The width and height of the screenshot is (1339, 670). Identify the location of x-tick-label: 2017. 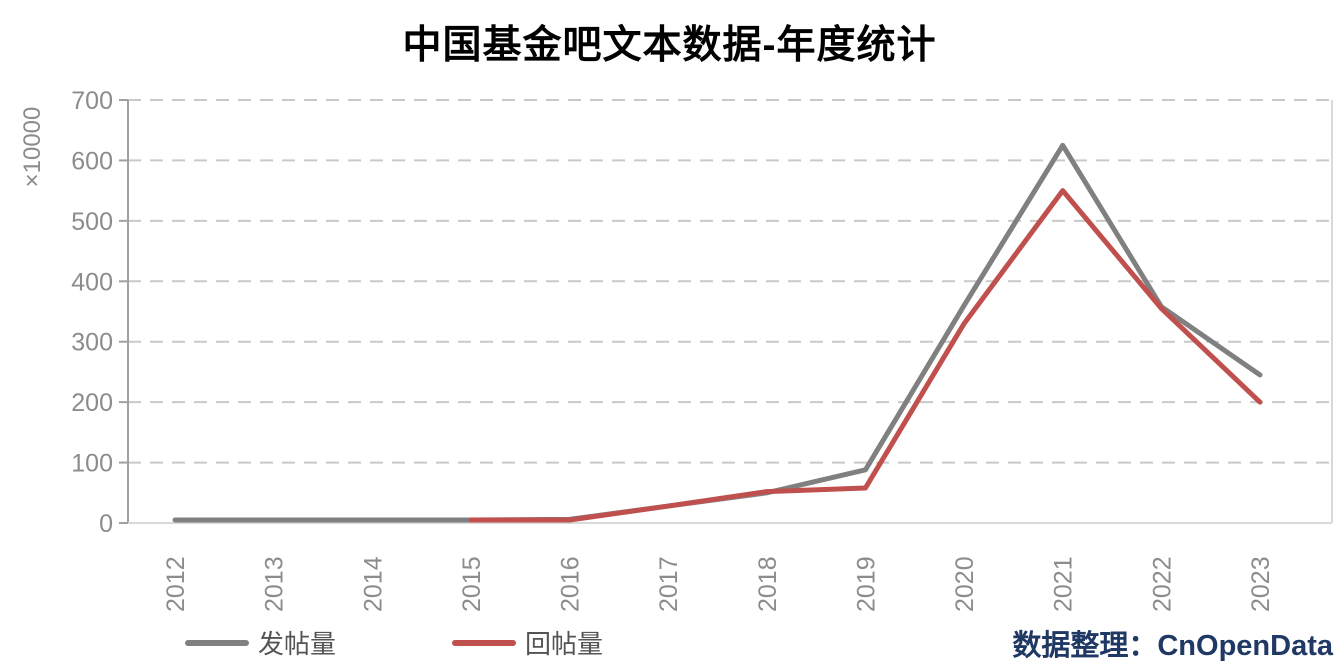
(669, 584).